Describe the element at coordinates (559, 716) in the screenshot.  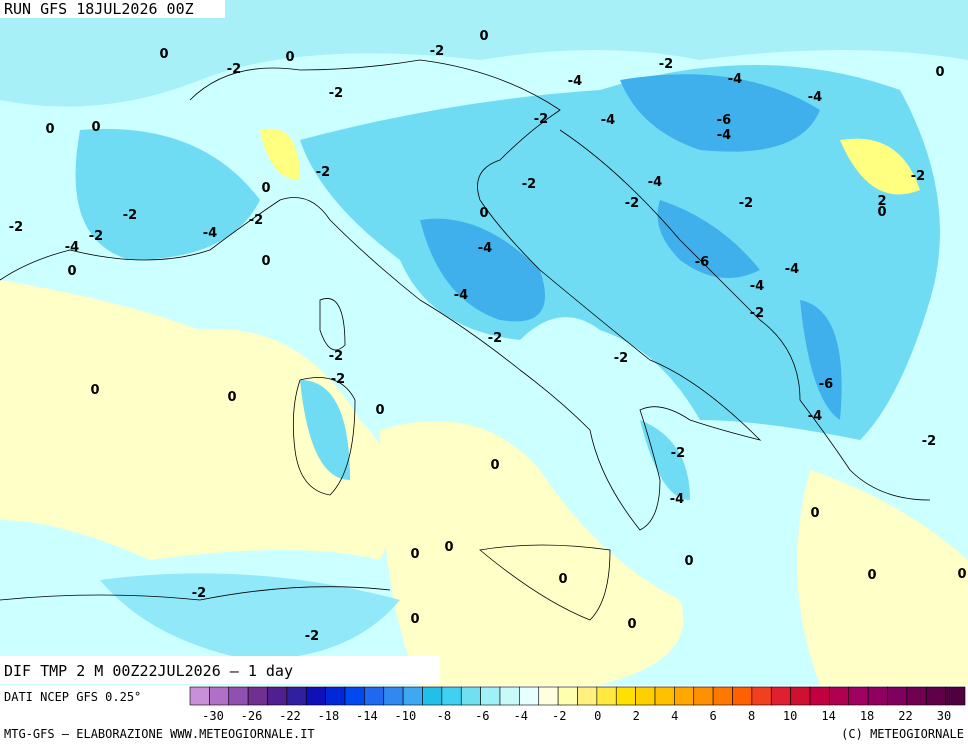
I see `colorbar-label: -2` at that location.